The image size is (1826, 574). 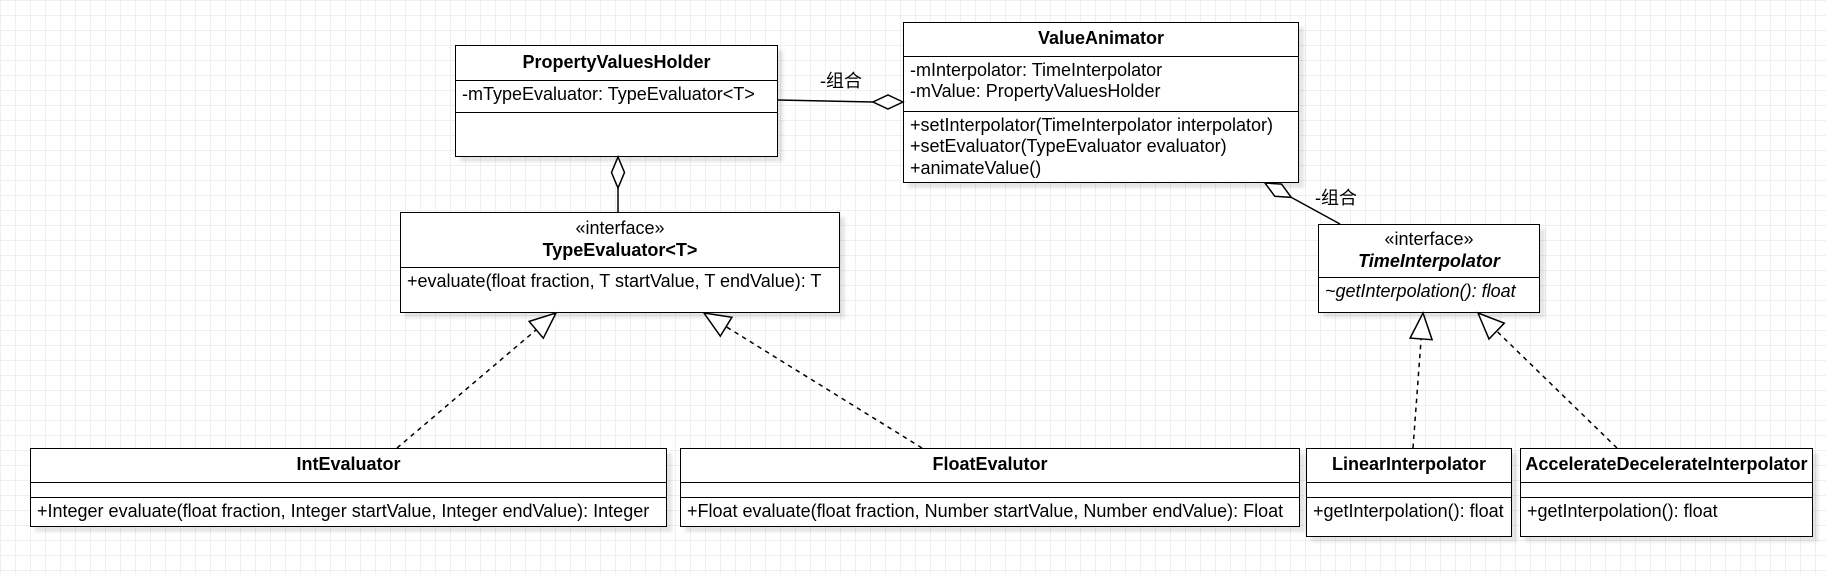 I want to click on realization-float-evalutor, so click(x=812, y=380).